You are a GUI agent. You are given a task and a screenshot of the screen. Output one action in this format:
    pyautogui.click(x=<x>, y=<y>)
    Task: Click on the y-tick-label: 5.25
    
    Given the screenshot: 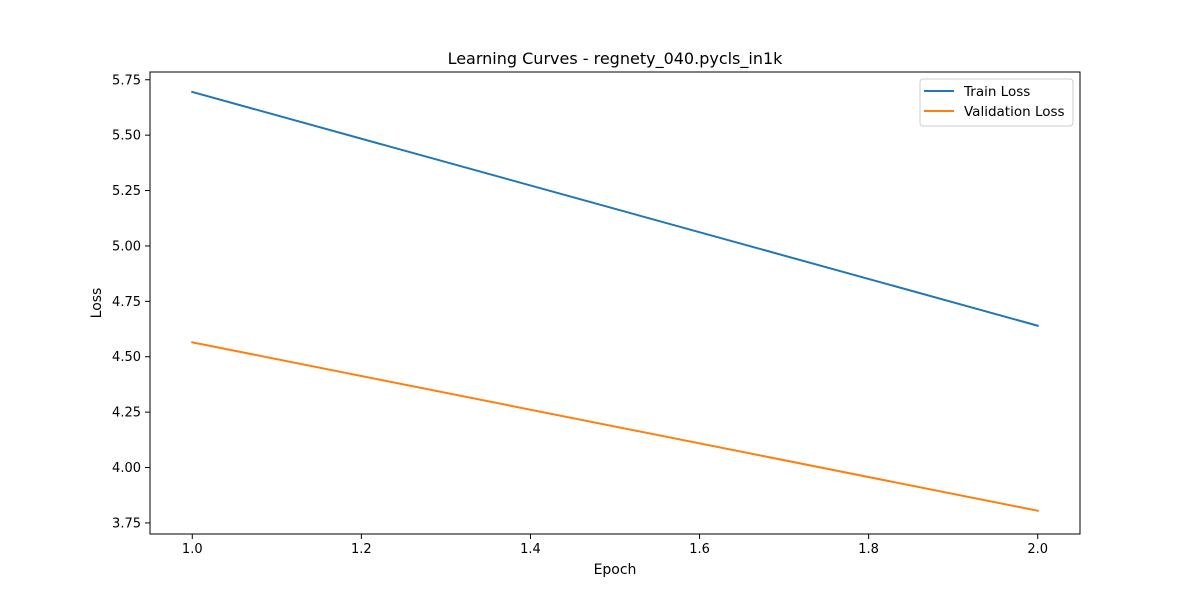 What is the action you would take?
    pyautogui.click(x=126, y=191)
    